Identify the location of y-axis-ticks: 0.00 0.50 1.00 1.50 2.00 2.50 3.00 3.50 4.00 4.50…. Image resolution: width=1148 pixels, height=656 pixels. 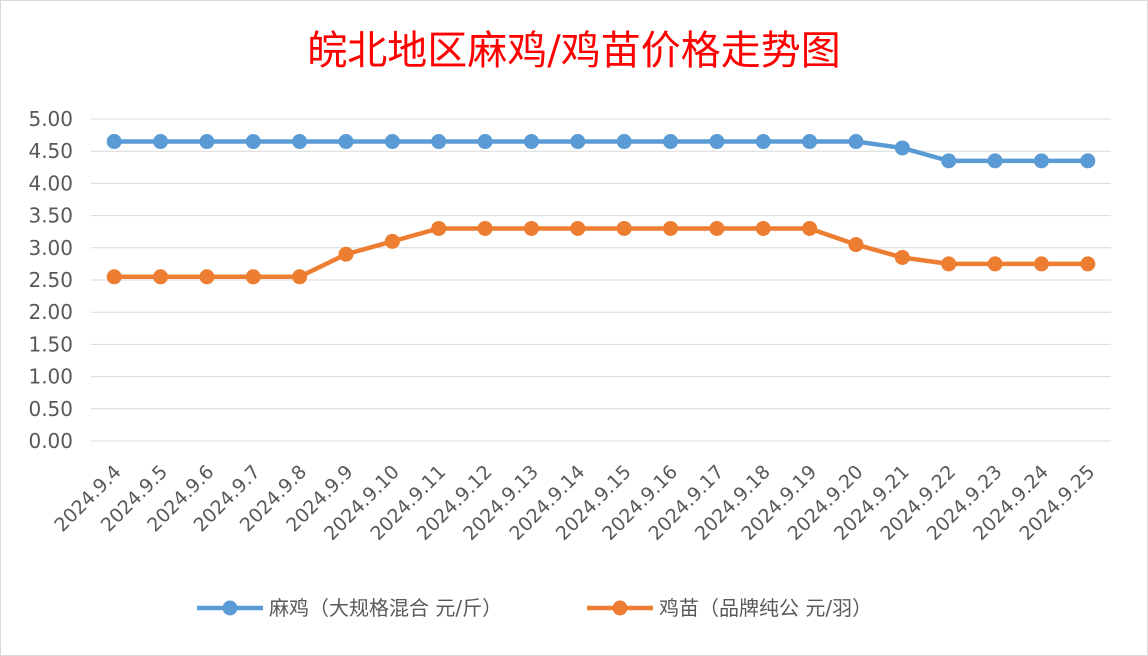
(50, 280).